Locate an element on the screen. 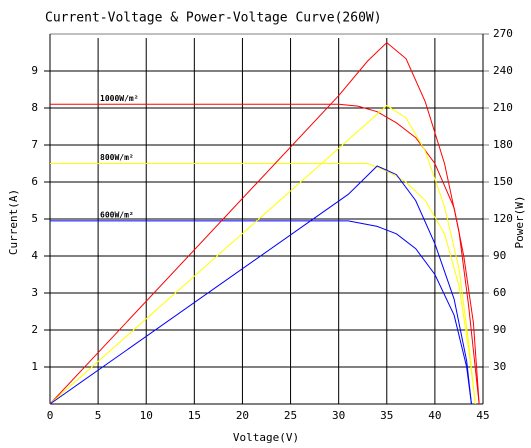 The width and height of the screenshot is (531, 448). curve-label: 1000W/m² is located at coordinates (119, 98).